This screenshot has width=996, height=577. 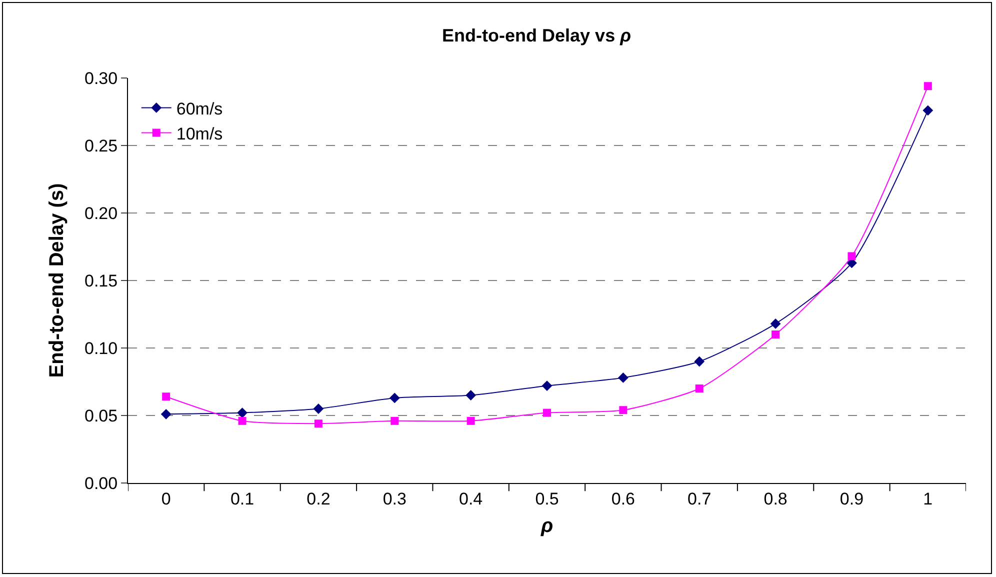 I want to click on y-axis-title: End-to-end Delay (s), so click(x=57, y=280).